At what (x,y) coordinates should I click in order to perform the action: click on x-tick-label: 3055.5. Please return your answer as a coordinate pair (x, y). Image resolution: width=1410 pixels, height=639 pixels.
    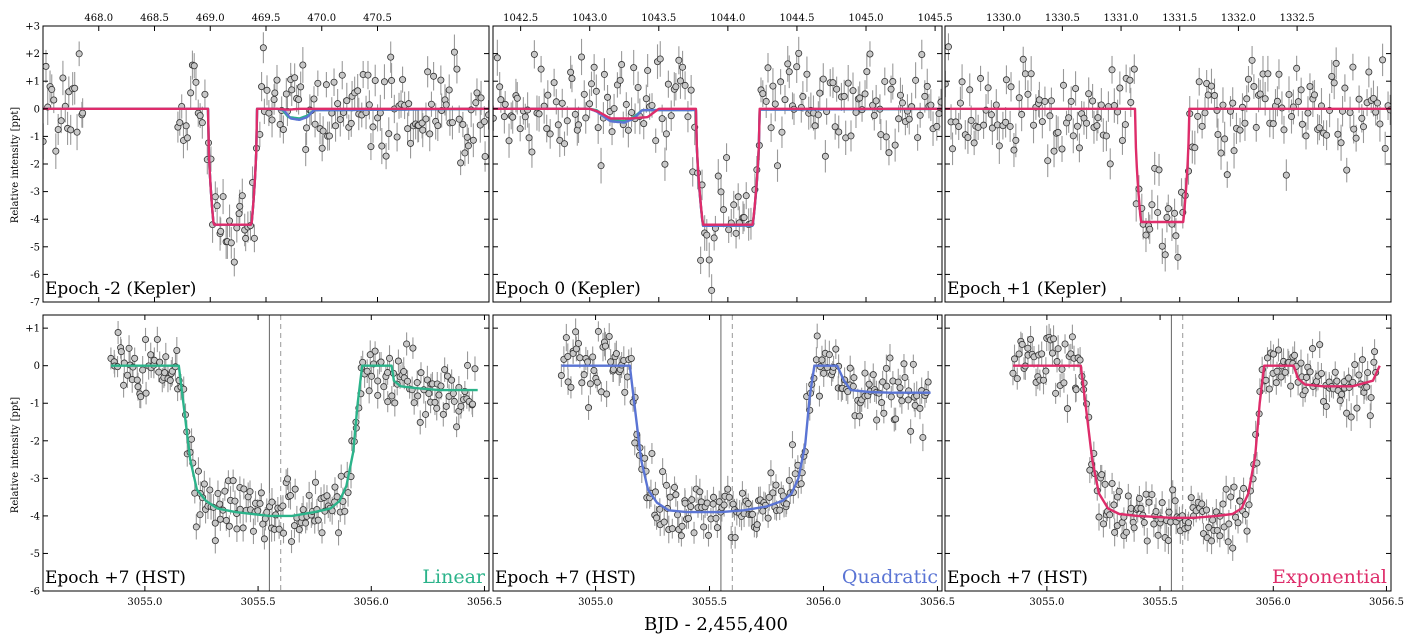
    Looking at the image, I should click on (1160, 602).